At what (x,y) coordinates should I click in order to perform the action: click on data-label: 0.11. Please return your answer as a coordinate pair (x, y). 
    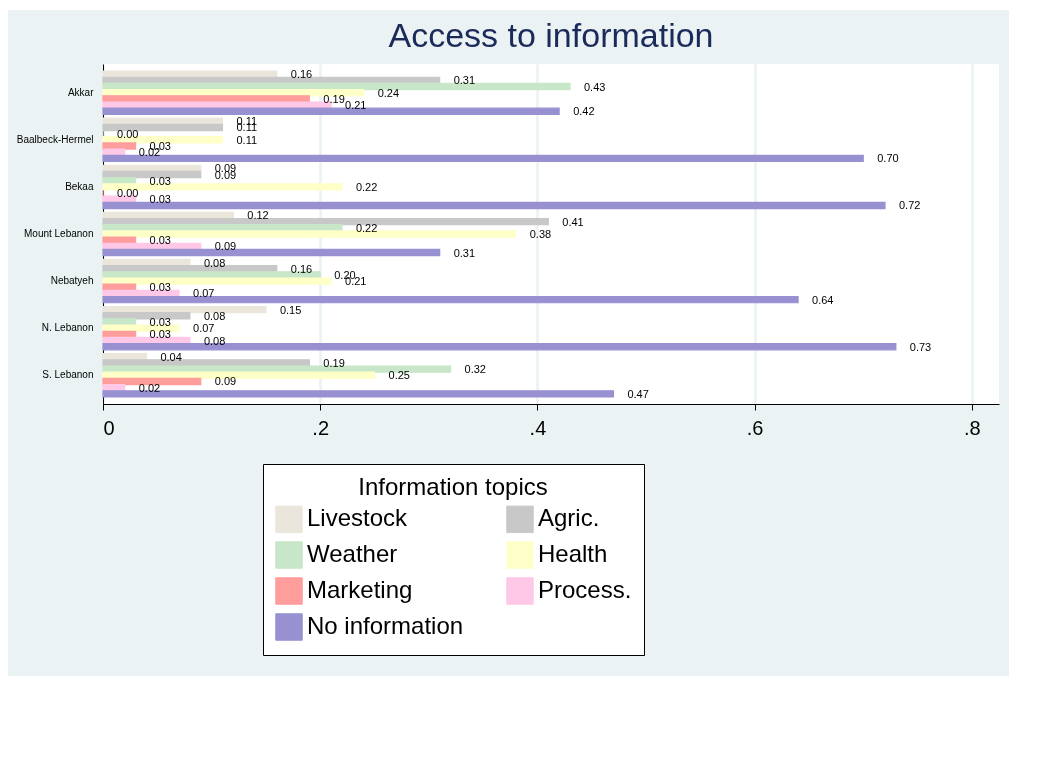
    Looking at the image, I should click on (247, 139).